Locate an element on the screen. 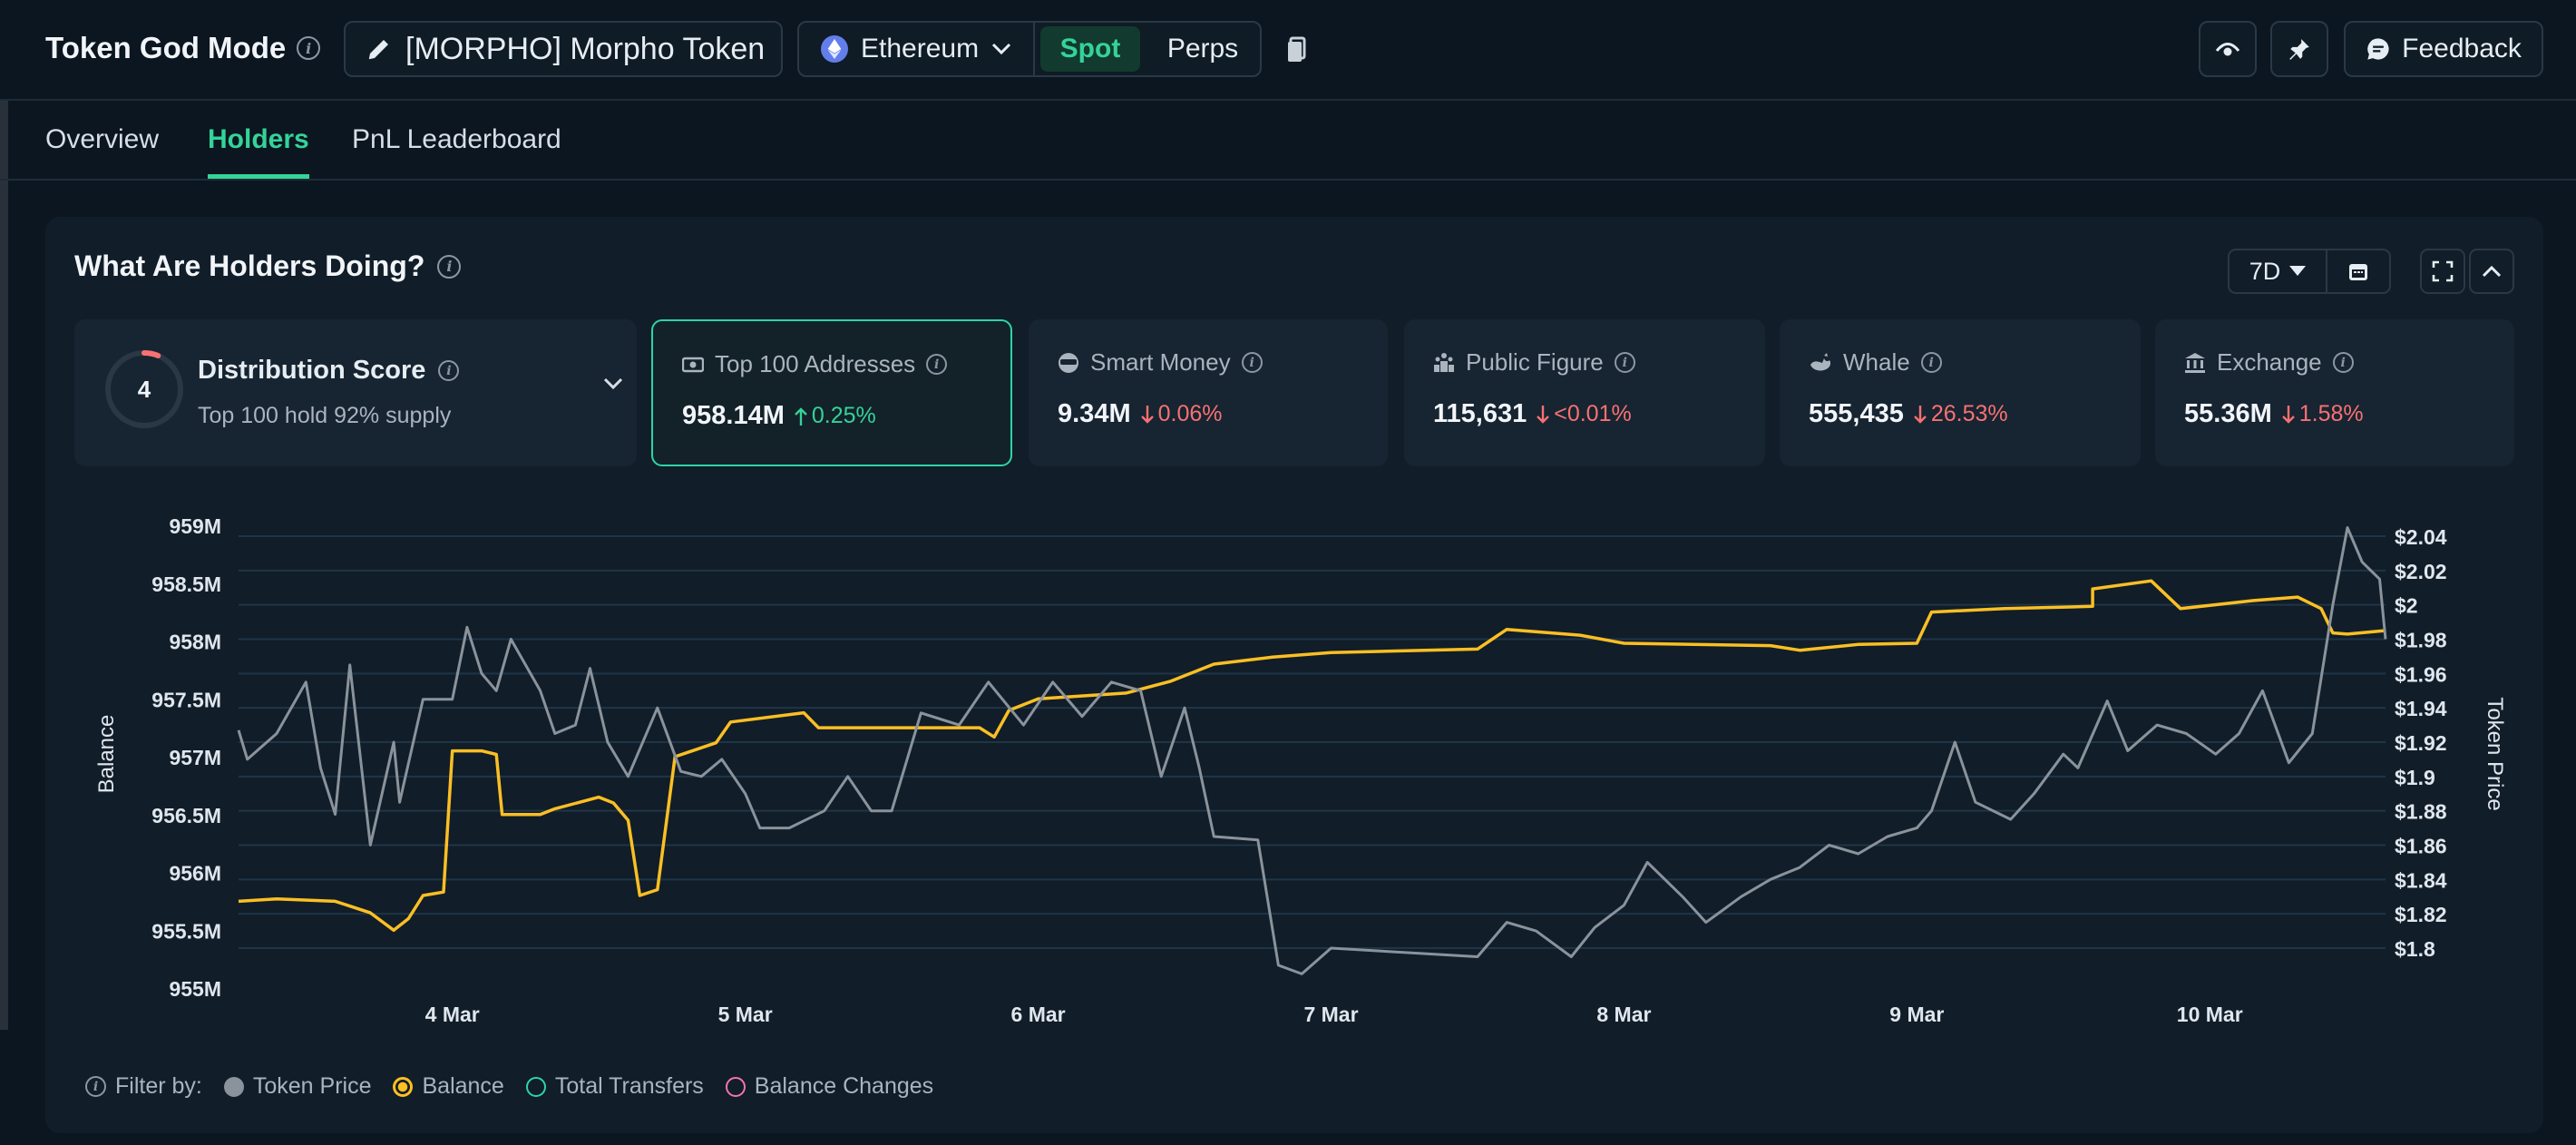 This screenshot has height=1145, width=2576. expand-icon is located at coordinates (2443, 271).